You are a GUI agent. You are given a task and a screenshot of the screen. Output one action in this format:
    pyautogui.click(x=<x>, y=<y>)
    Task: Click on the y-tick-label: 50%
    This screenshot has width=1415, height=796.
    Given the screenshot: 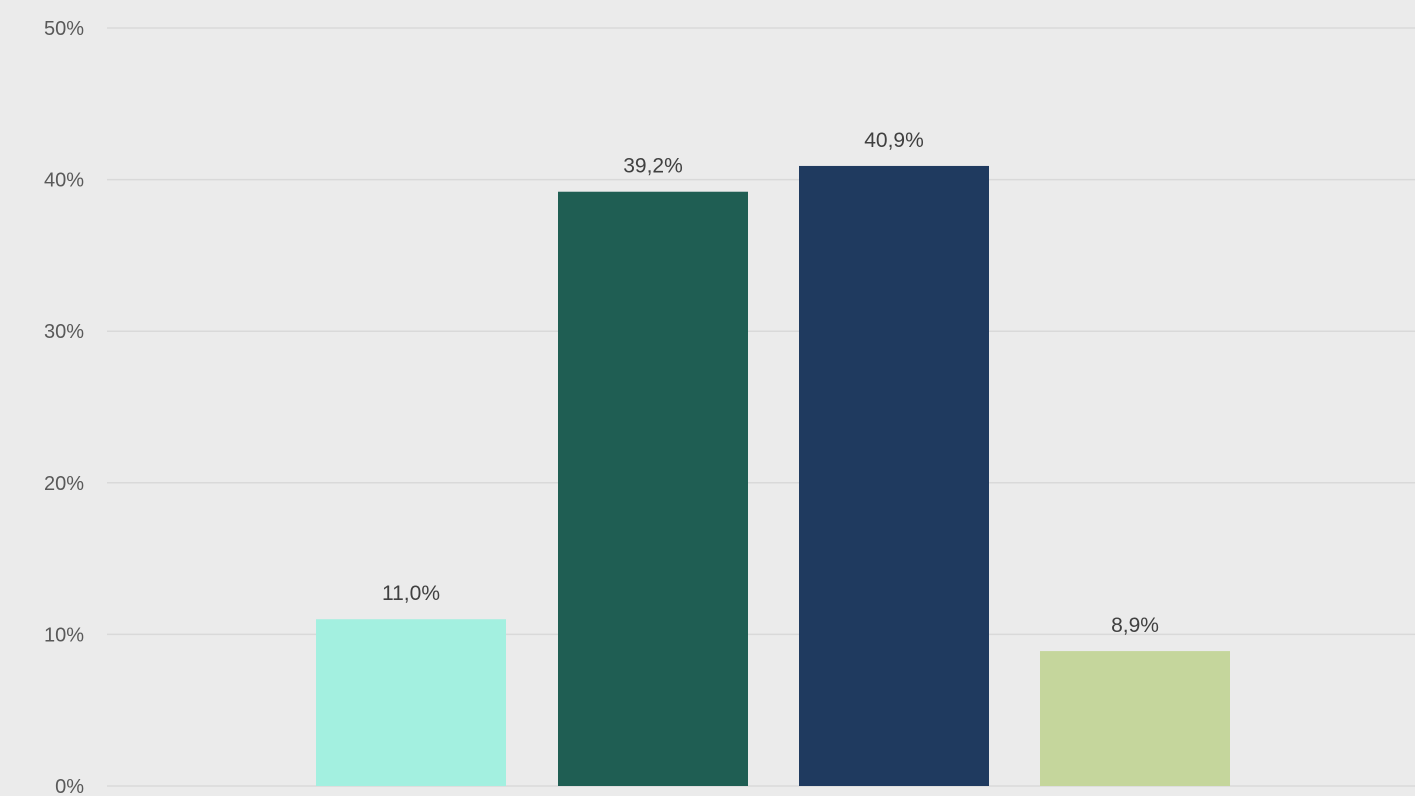 What is the action you would take?
    pyautogui.click(x=64, y=29)
    